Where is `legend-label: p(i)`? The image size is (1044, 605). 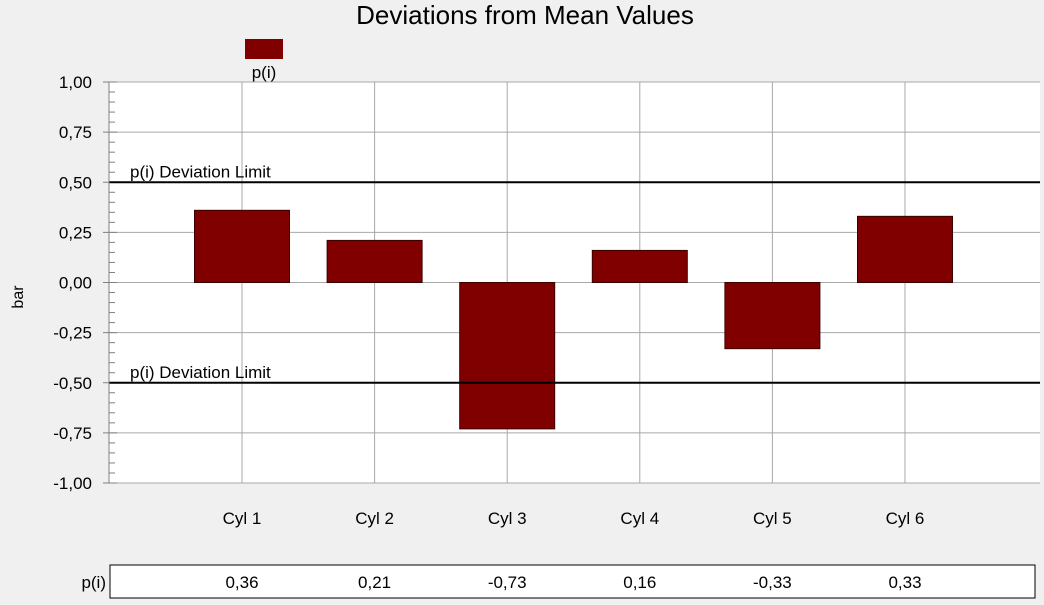 legend-label: p(i) is located at coordinates (264, 72).